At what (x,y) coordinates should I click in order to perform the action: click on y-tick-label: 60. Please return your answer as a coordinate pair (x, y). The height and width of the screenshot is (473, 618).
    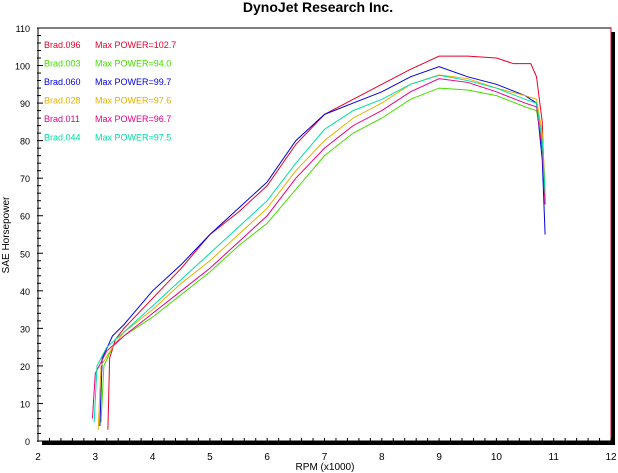
    Looking at the image, I should click on (25, 217).